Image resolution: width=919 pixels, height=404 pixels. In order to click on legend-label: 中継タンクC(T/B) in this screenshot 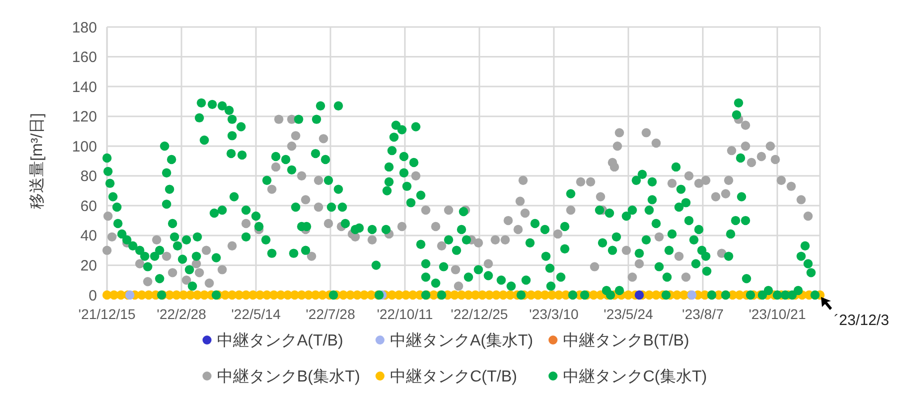, I will do `click(454, 377)`.